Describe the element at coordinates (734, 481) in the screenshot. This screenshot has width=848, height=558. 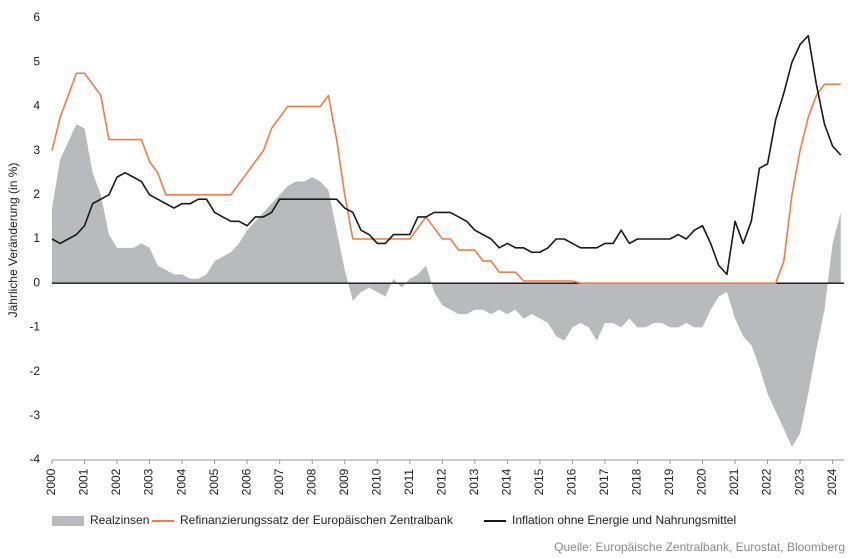
I see `x-tick-label: 2021` at that location.